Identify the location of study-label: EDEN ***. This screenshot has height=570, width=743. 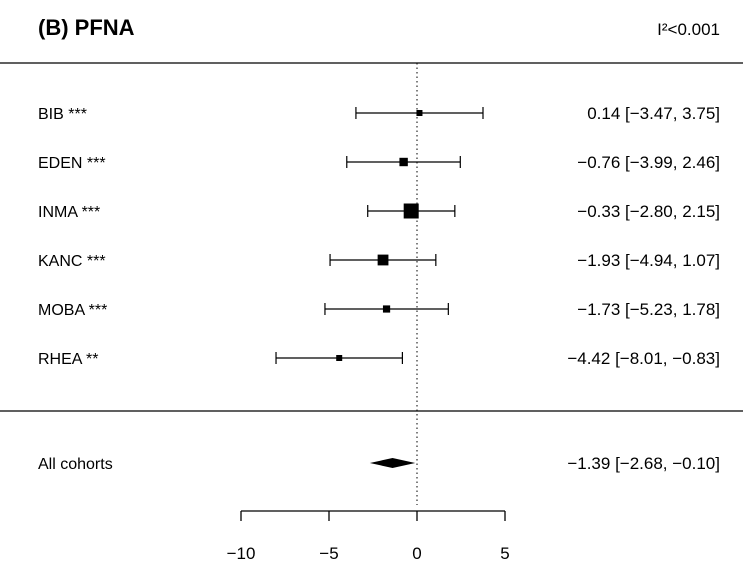
(72, 163).